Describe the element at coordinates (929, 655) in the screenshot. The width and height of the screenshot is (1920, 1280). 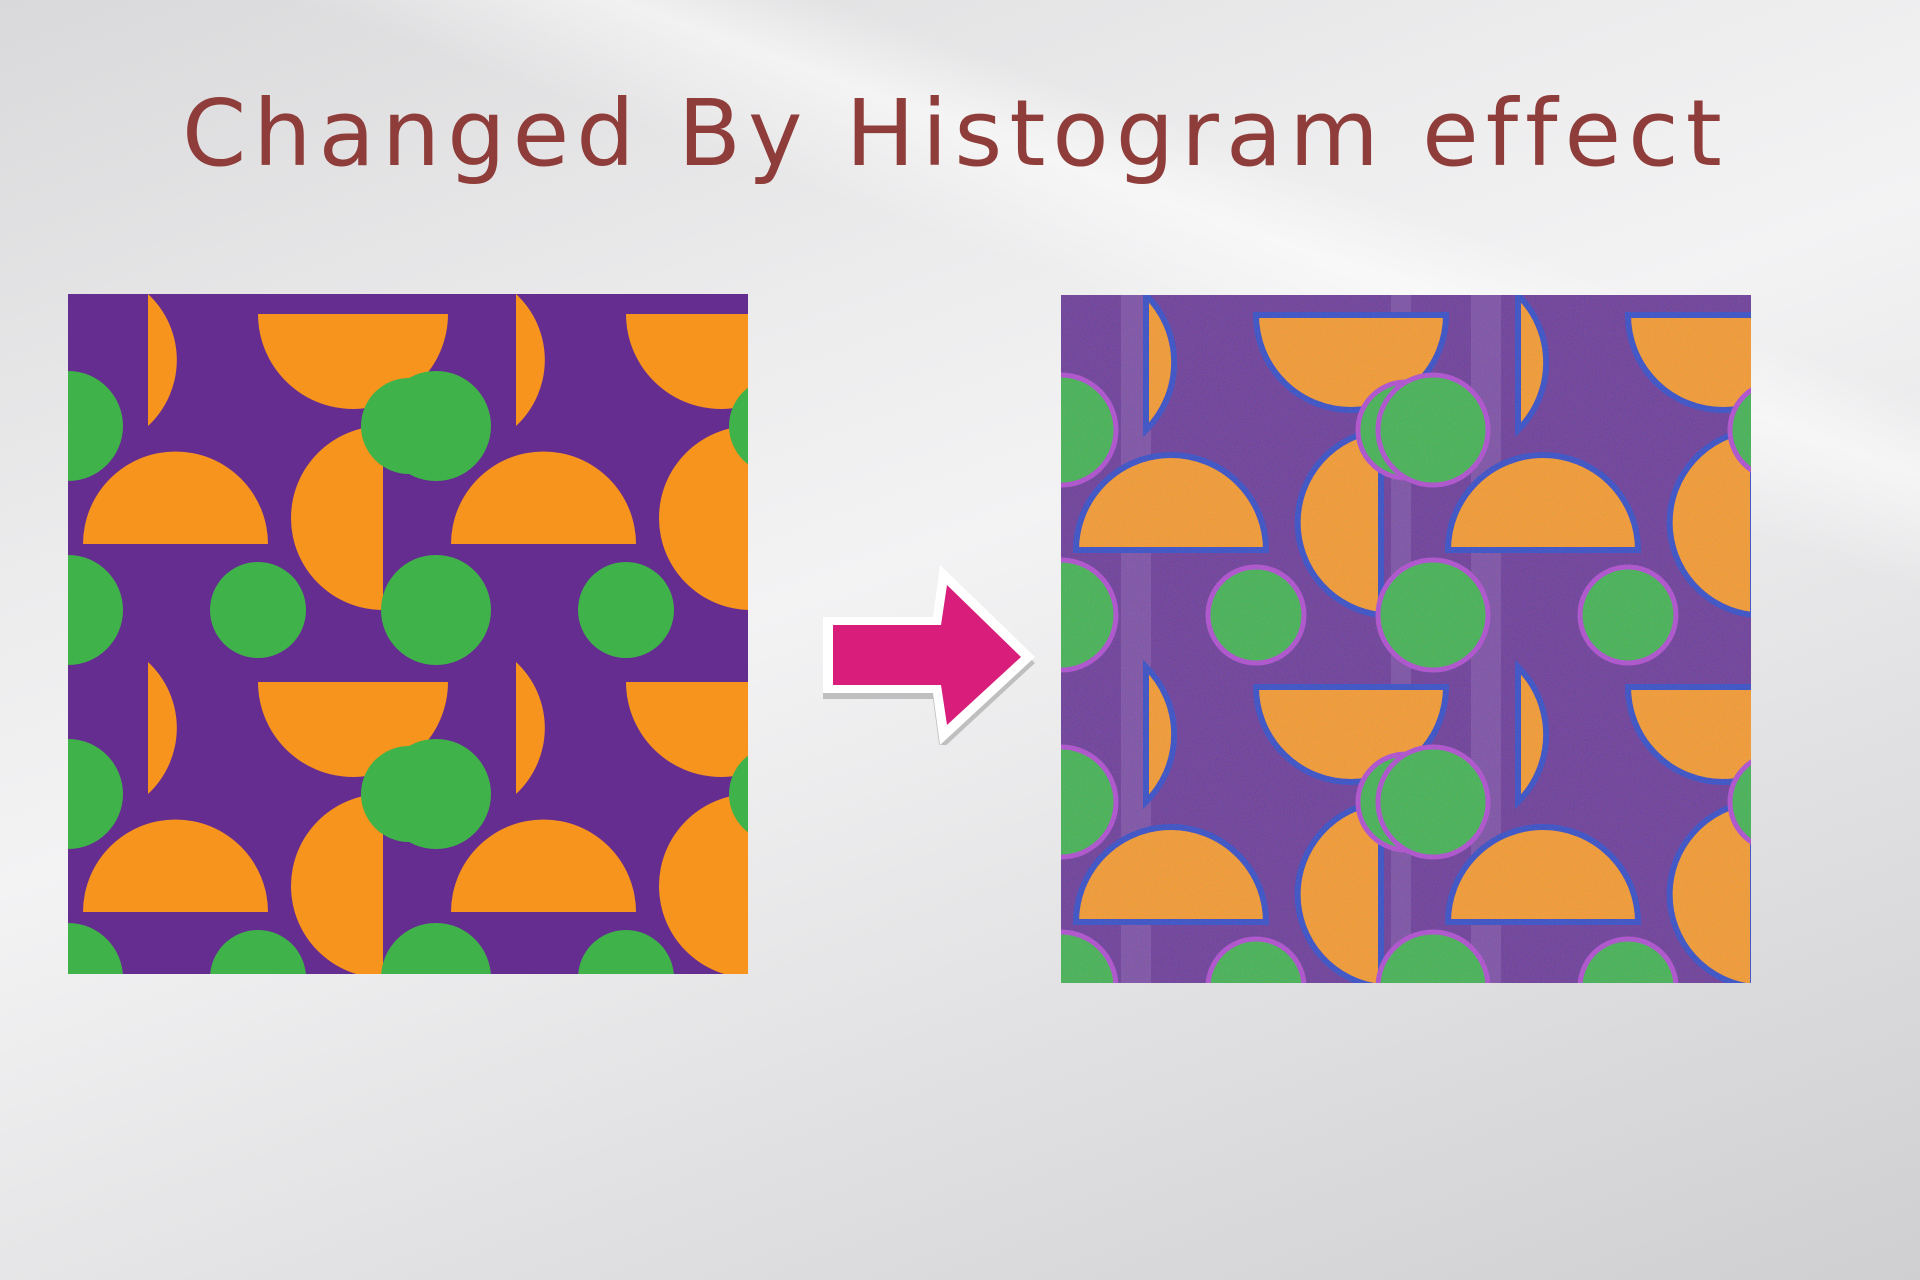
I see `right-arrow-icon` at that location.